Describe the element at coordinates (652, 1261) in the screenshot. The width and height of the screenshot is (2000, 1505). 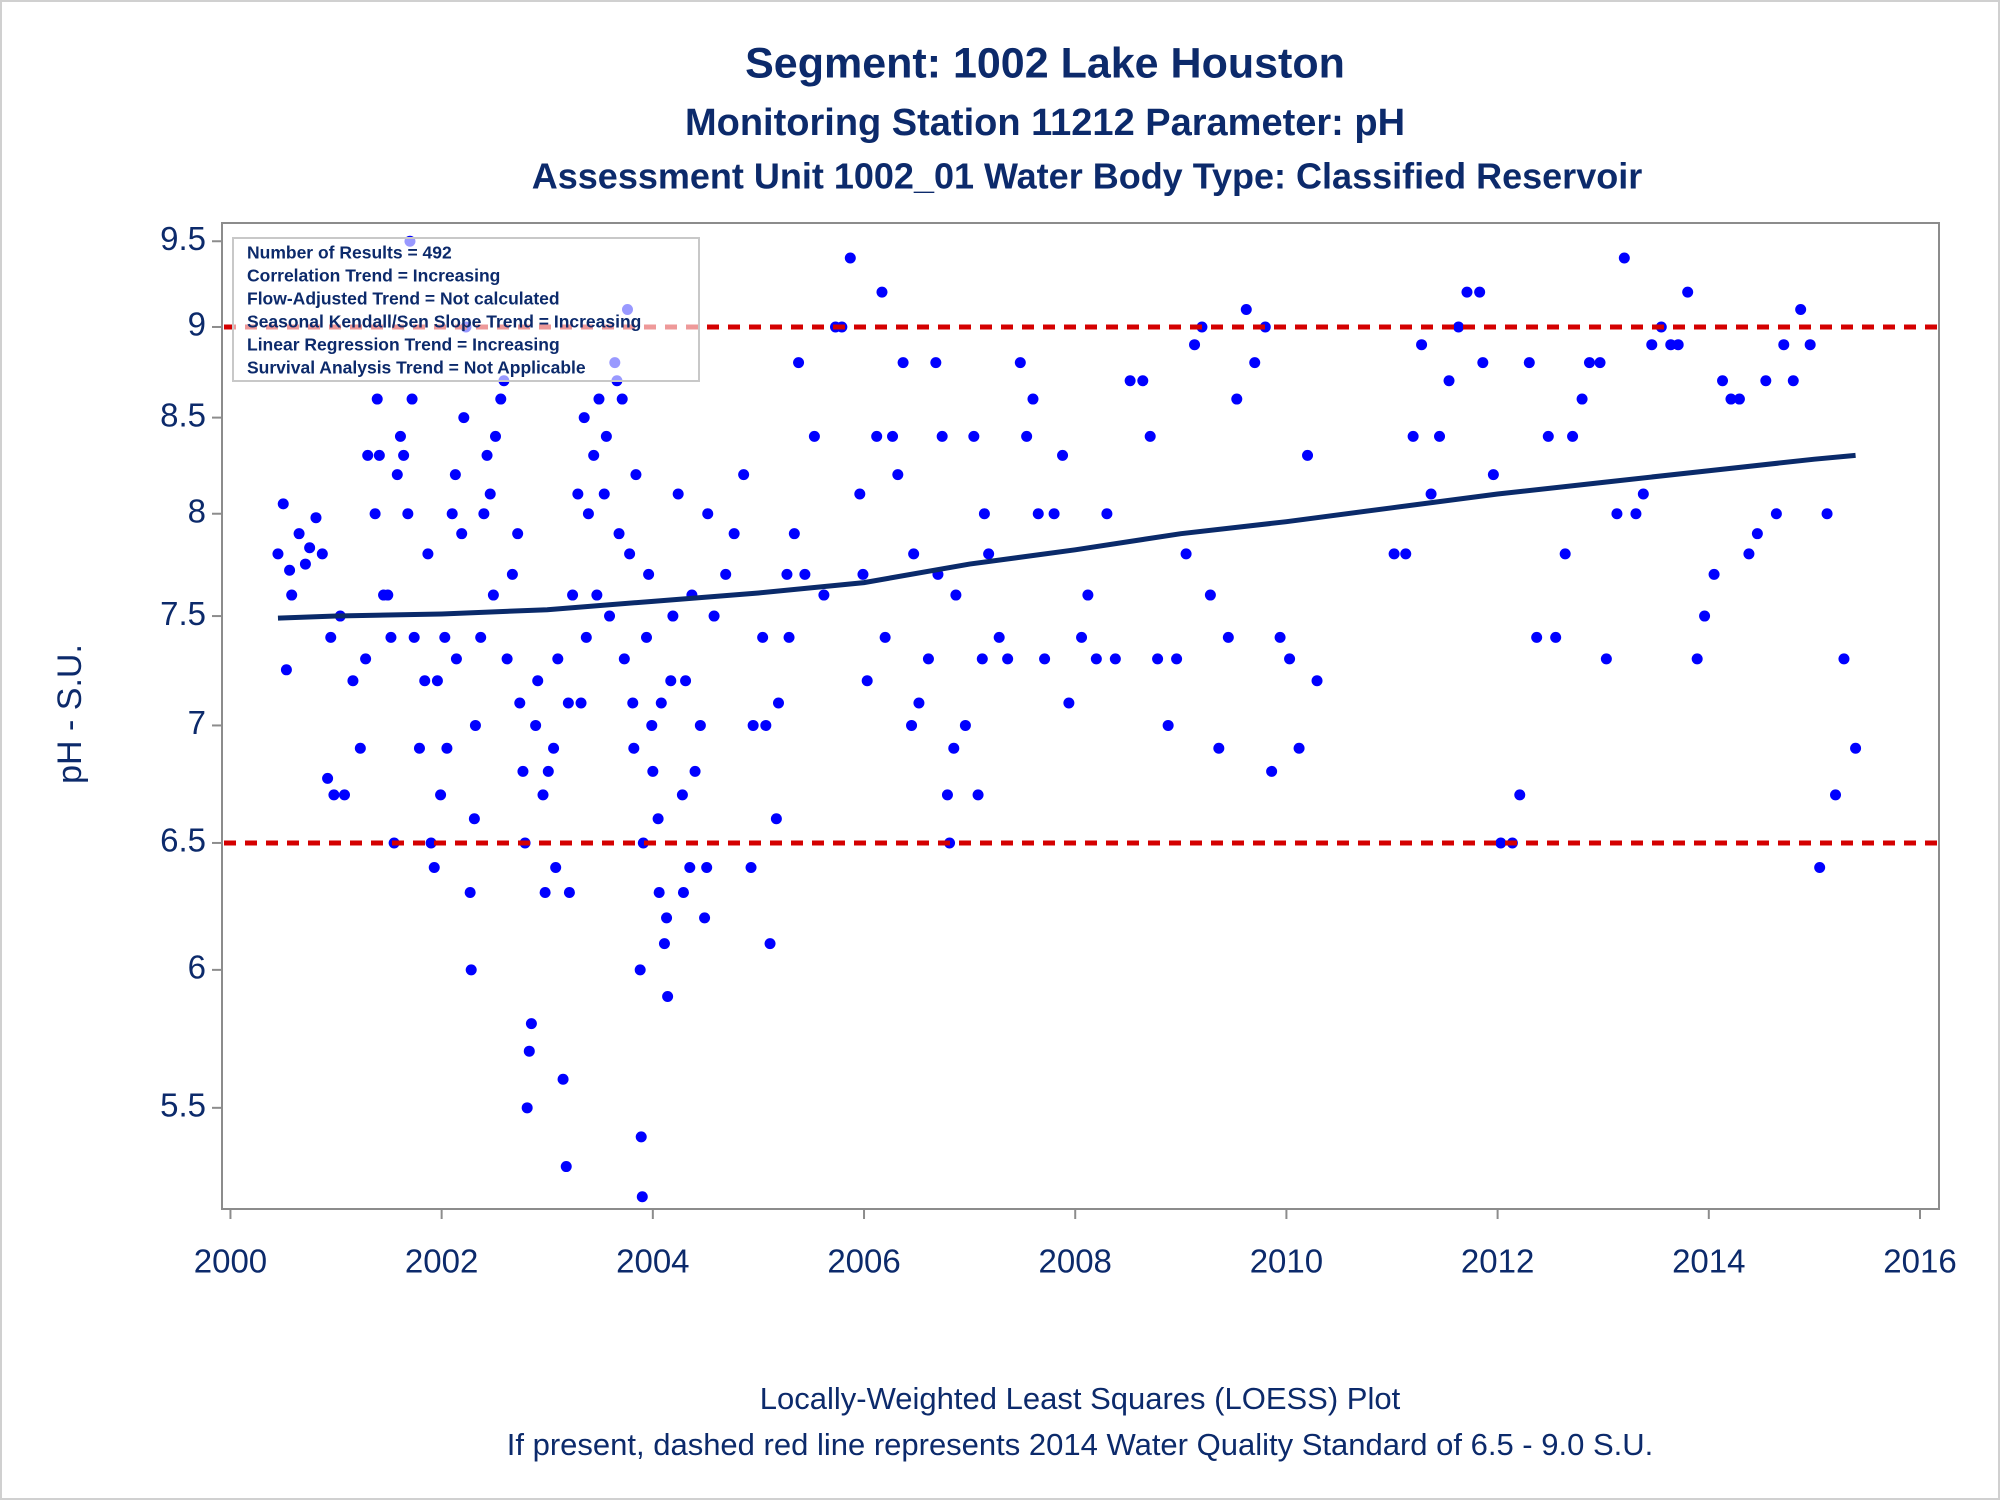
I see `x-tick-label: 2004` at that location.